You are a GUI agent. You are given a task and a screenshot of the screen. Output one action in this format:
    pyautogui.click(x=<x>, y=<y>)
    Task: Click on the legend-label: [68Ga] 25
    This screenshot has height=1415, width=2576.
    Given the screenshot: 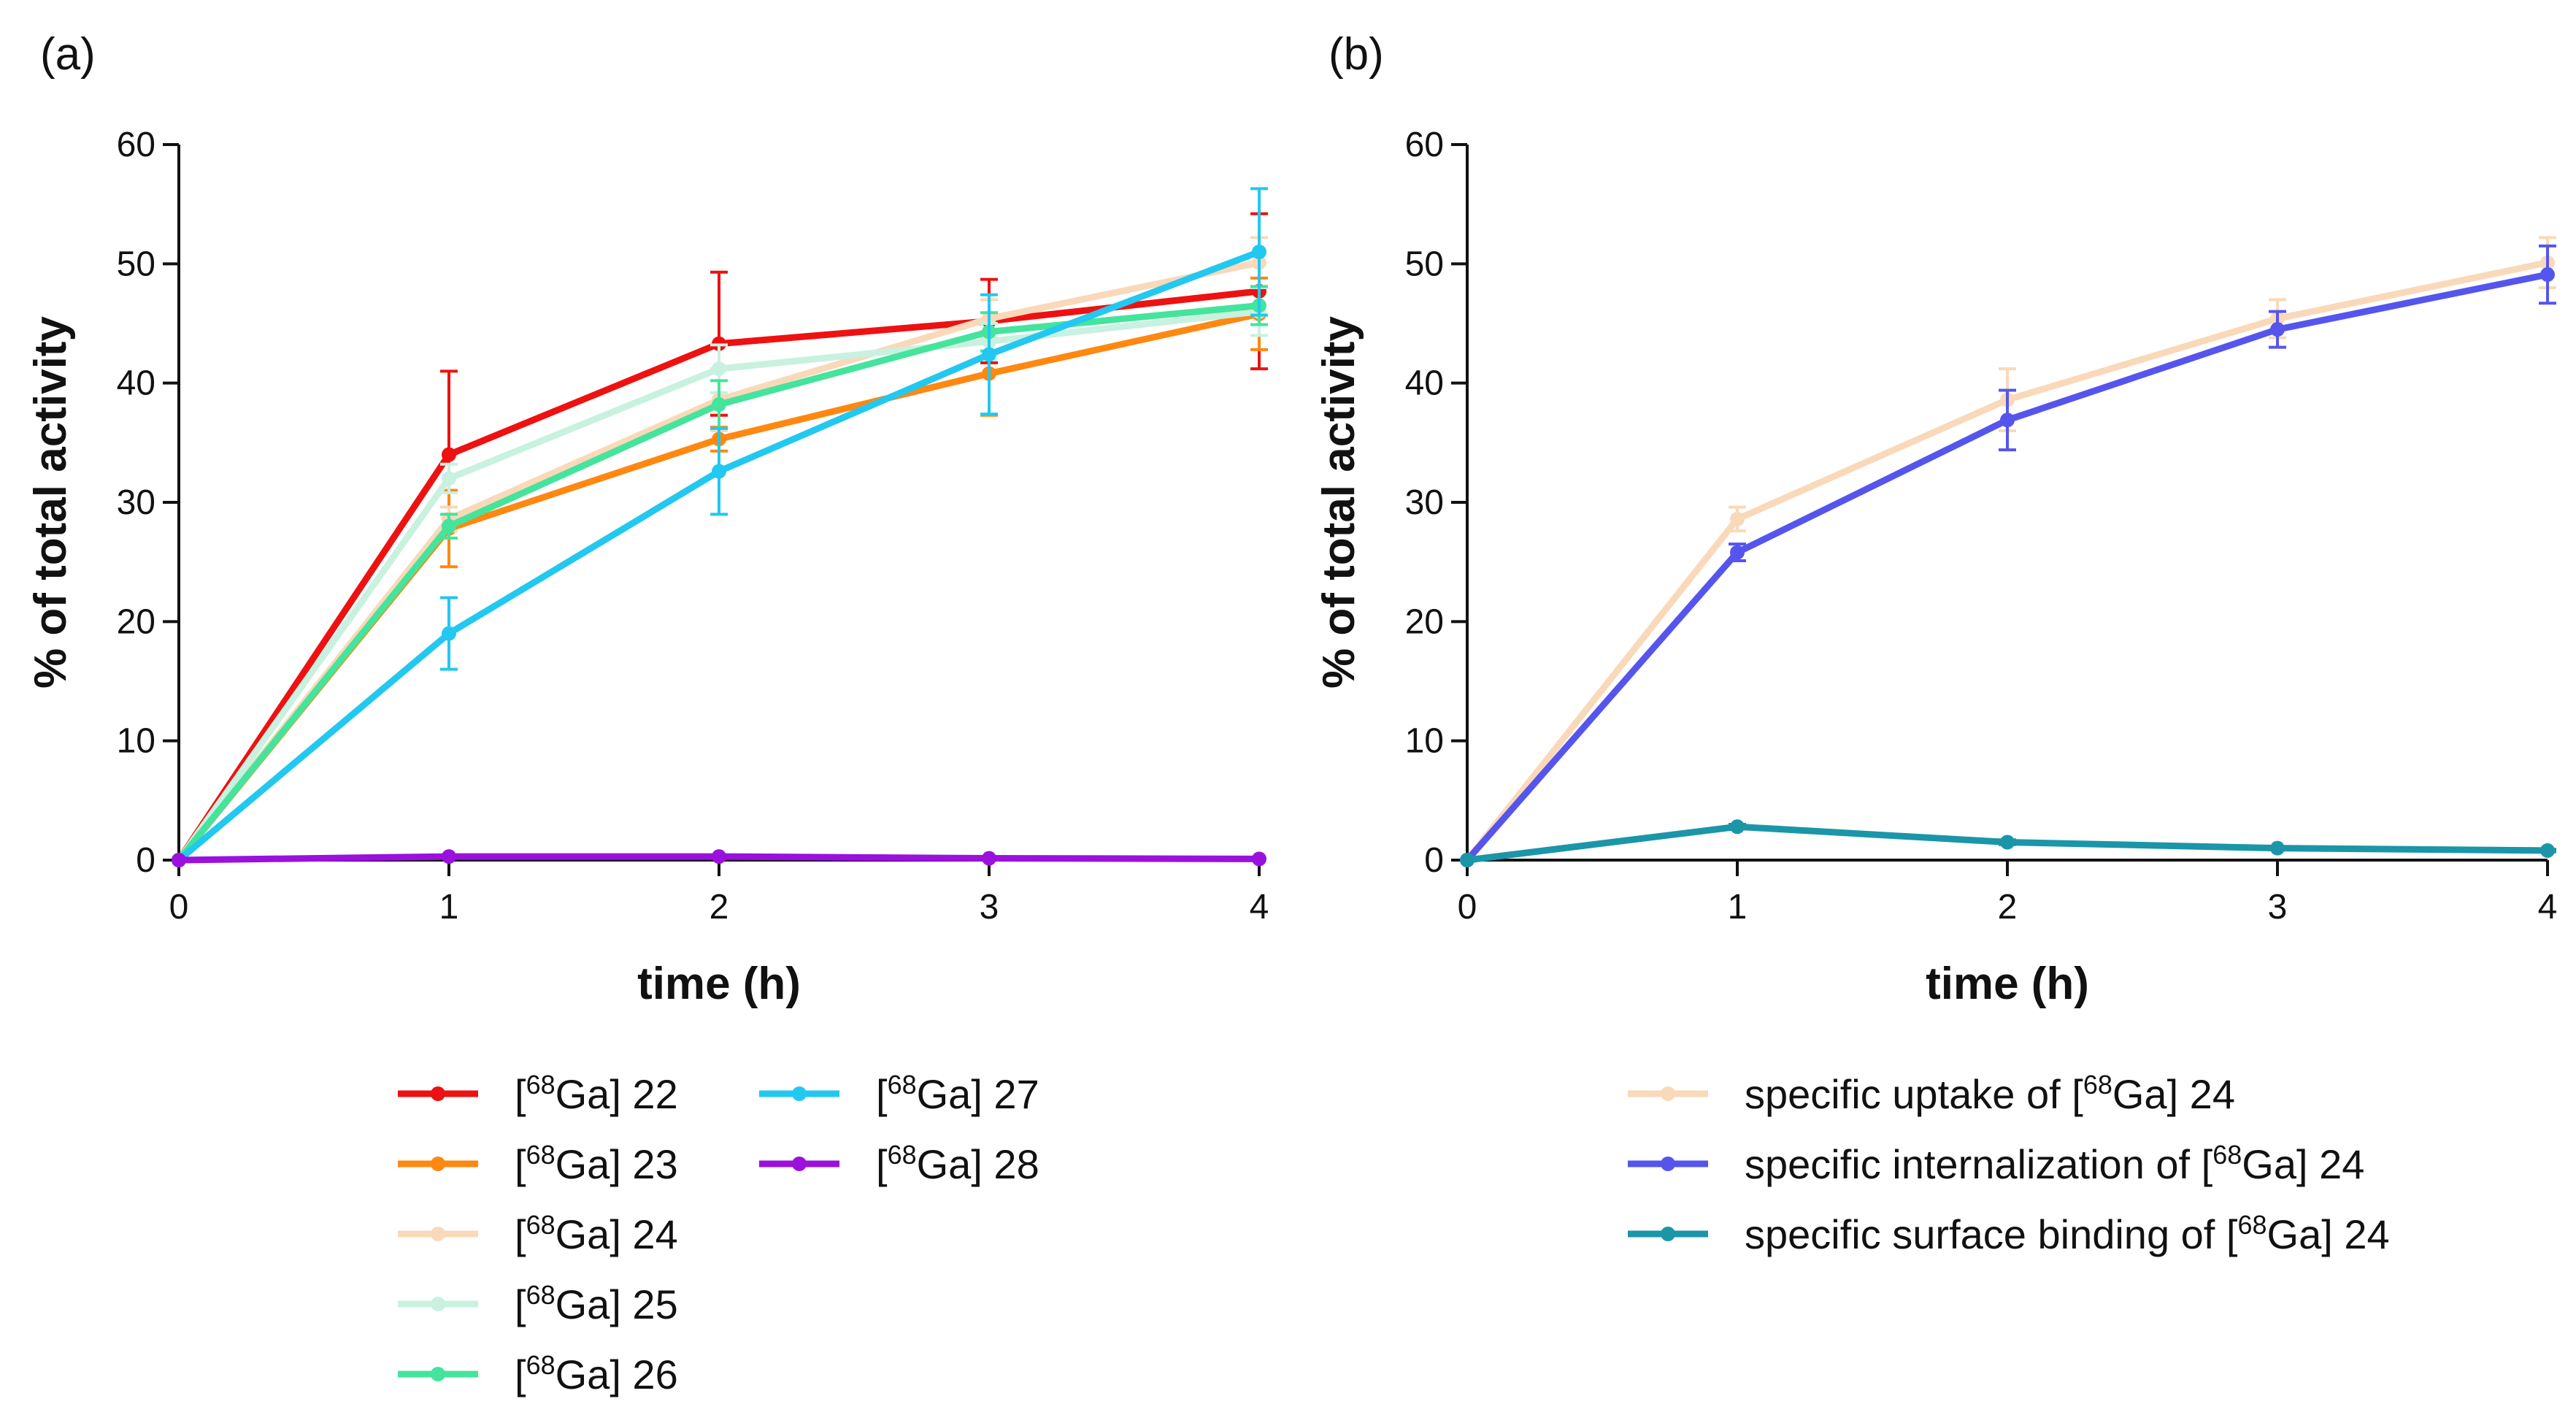 What is the action you would take?
    pyautogui.click(x=596, y=1303)
    